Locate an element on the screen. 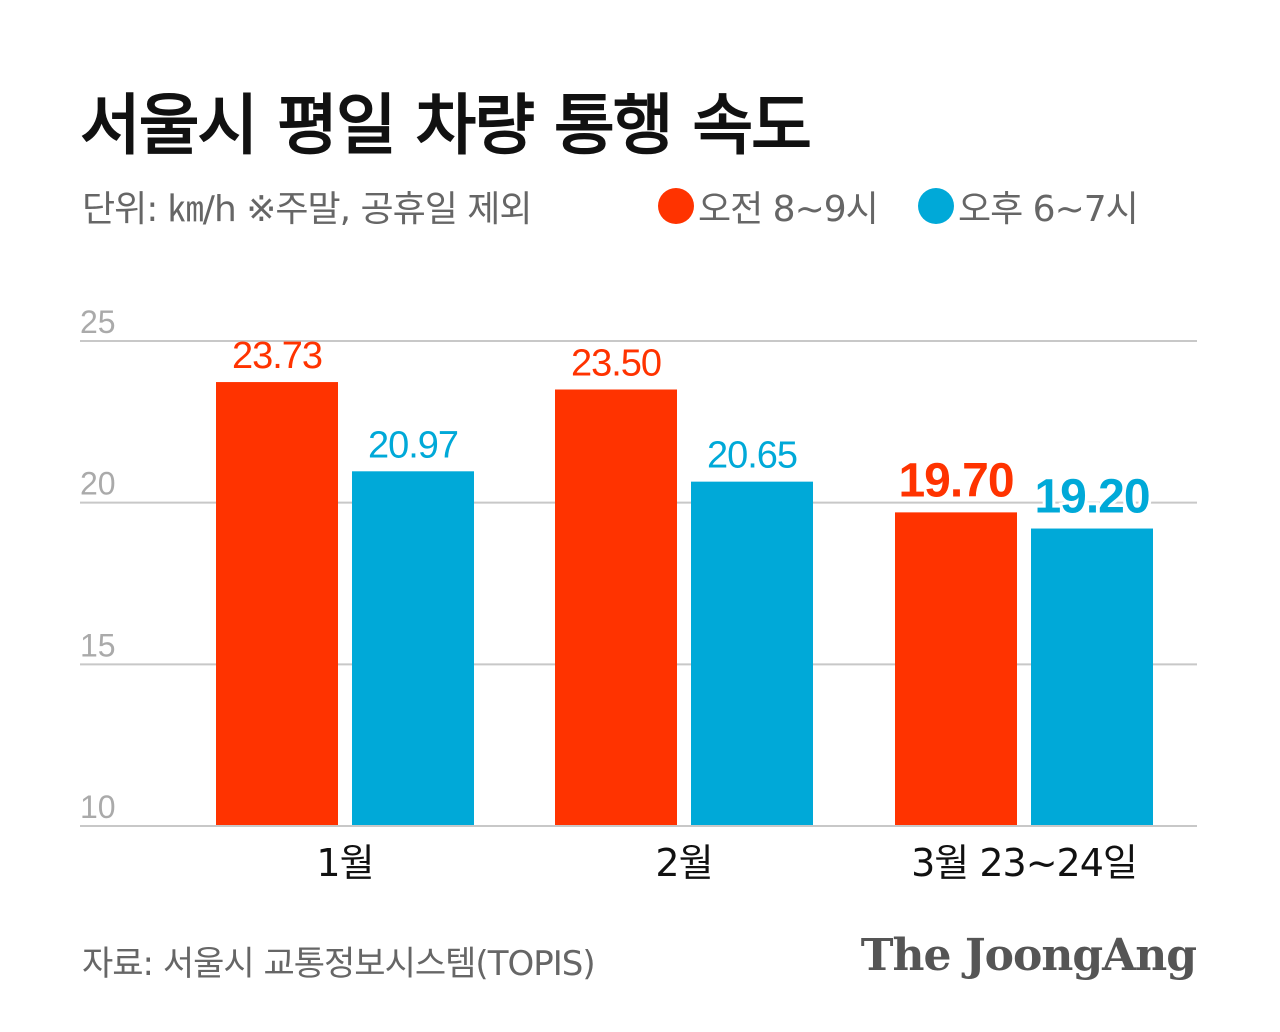 The image size is (1280, 1032). legend-label-evening: 오후 6~7시 is located at coordinates (1048, 209).